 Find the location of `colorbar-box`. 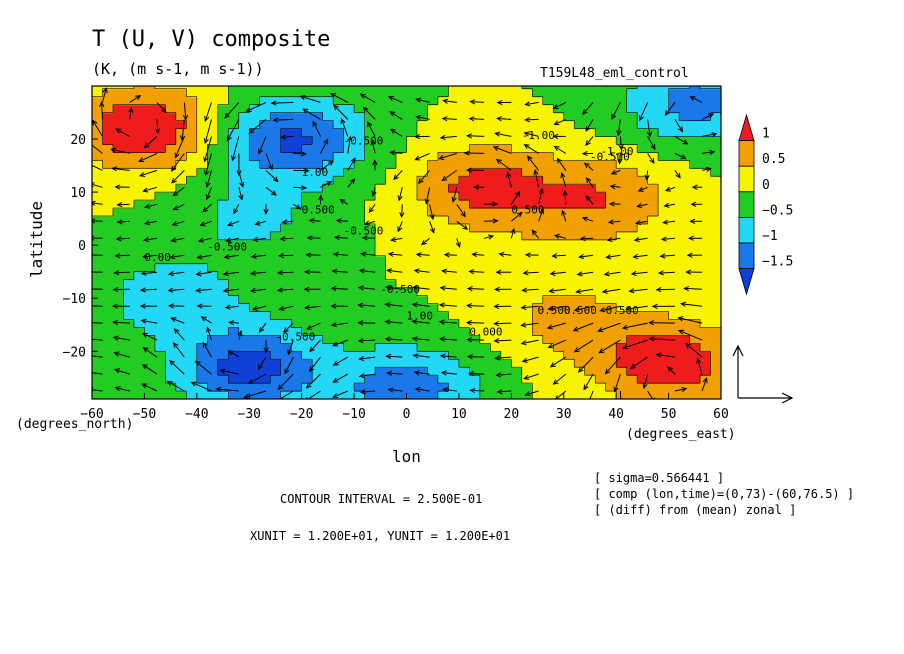

colorbar-box is located at coordinates (746, 256).